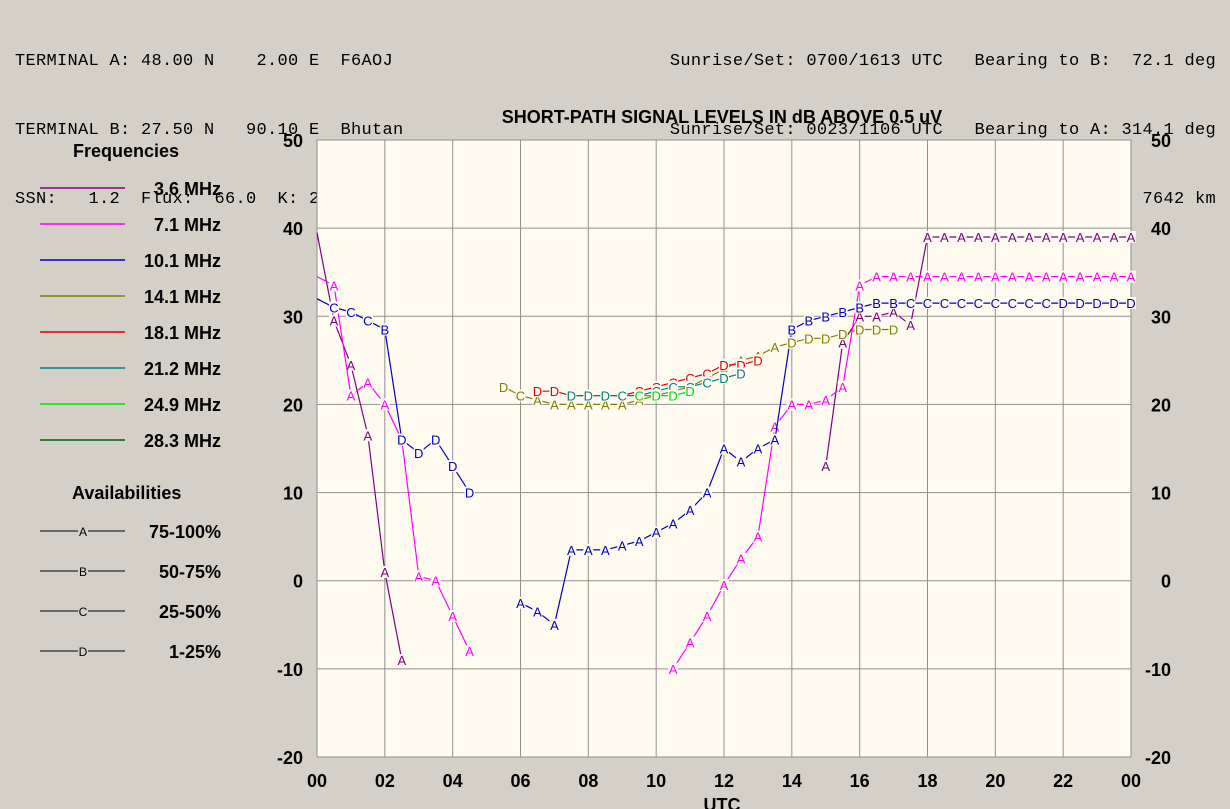  Describe the element at coordinates (182, 441) in the screenshot. I see `legend-frequency-label: 28.3 MHz` at that location.